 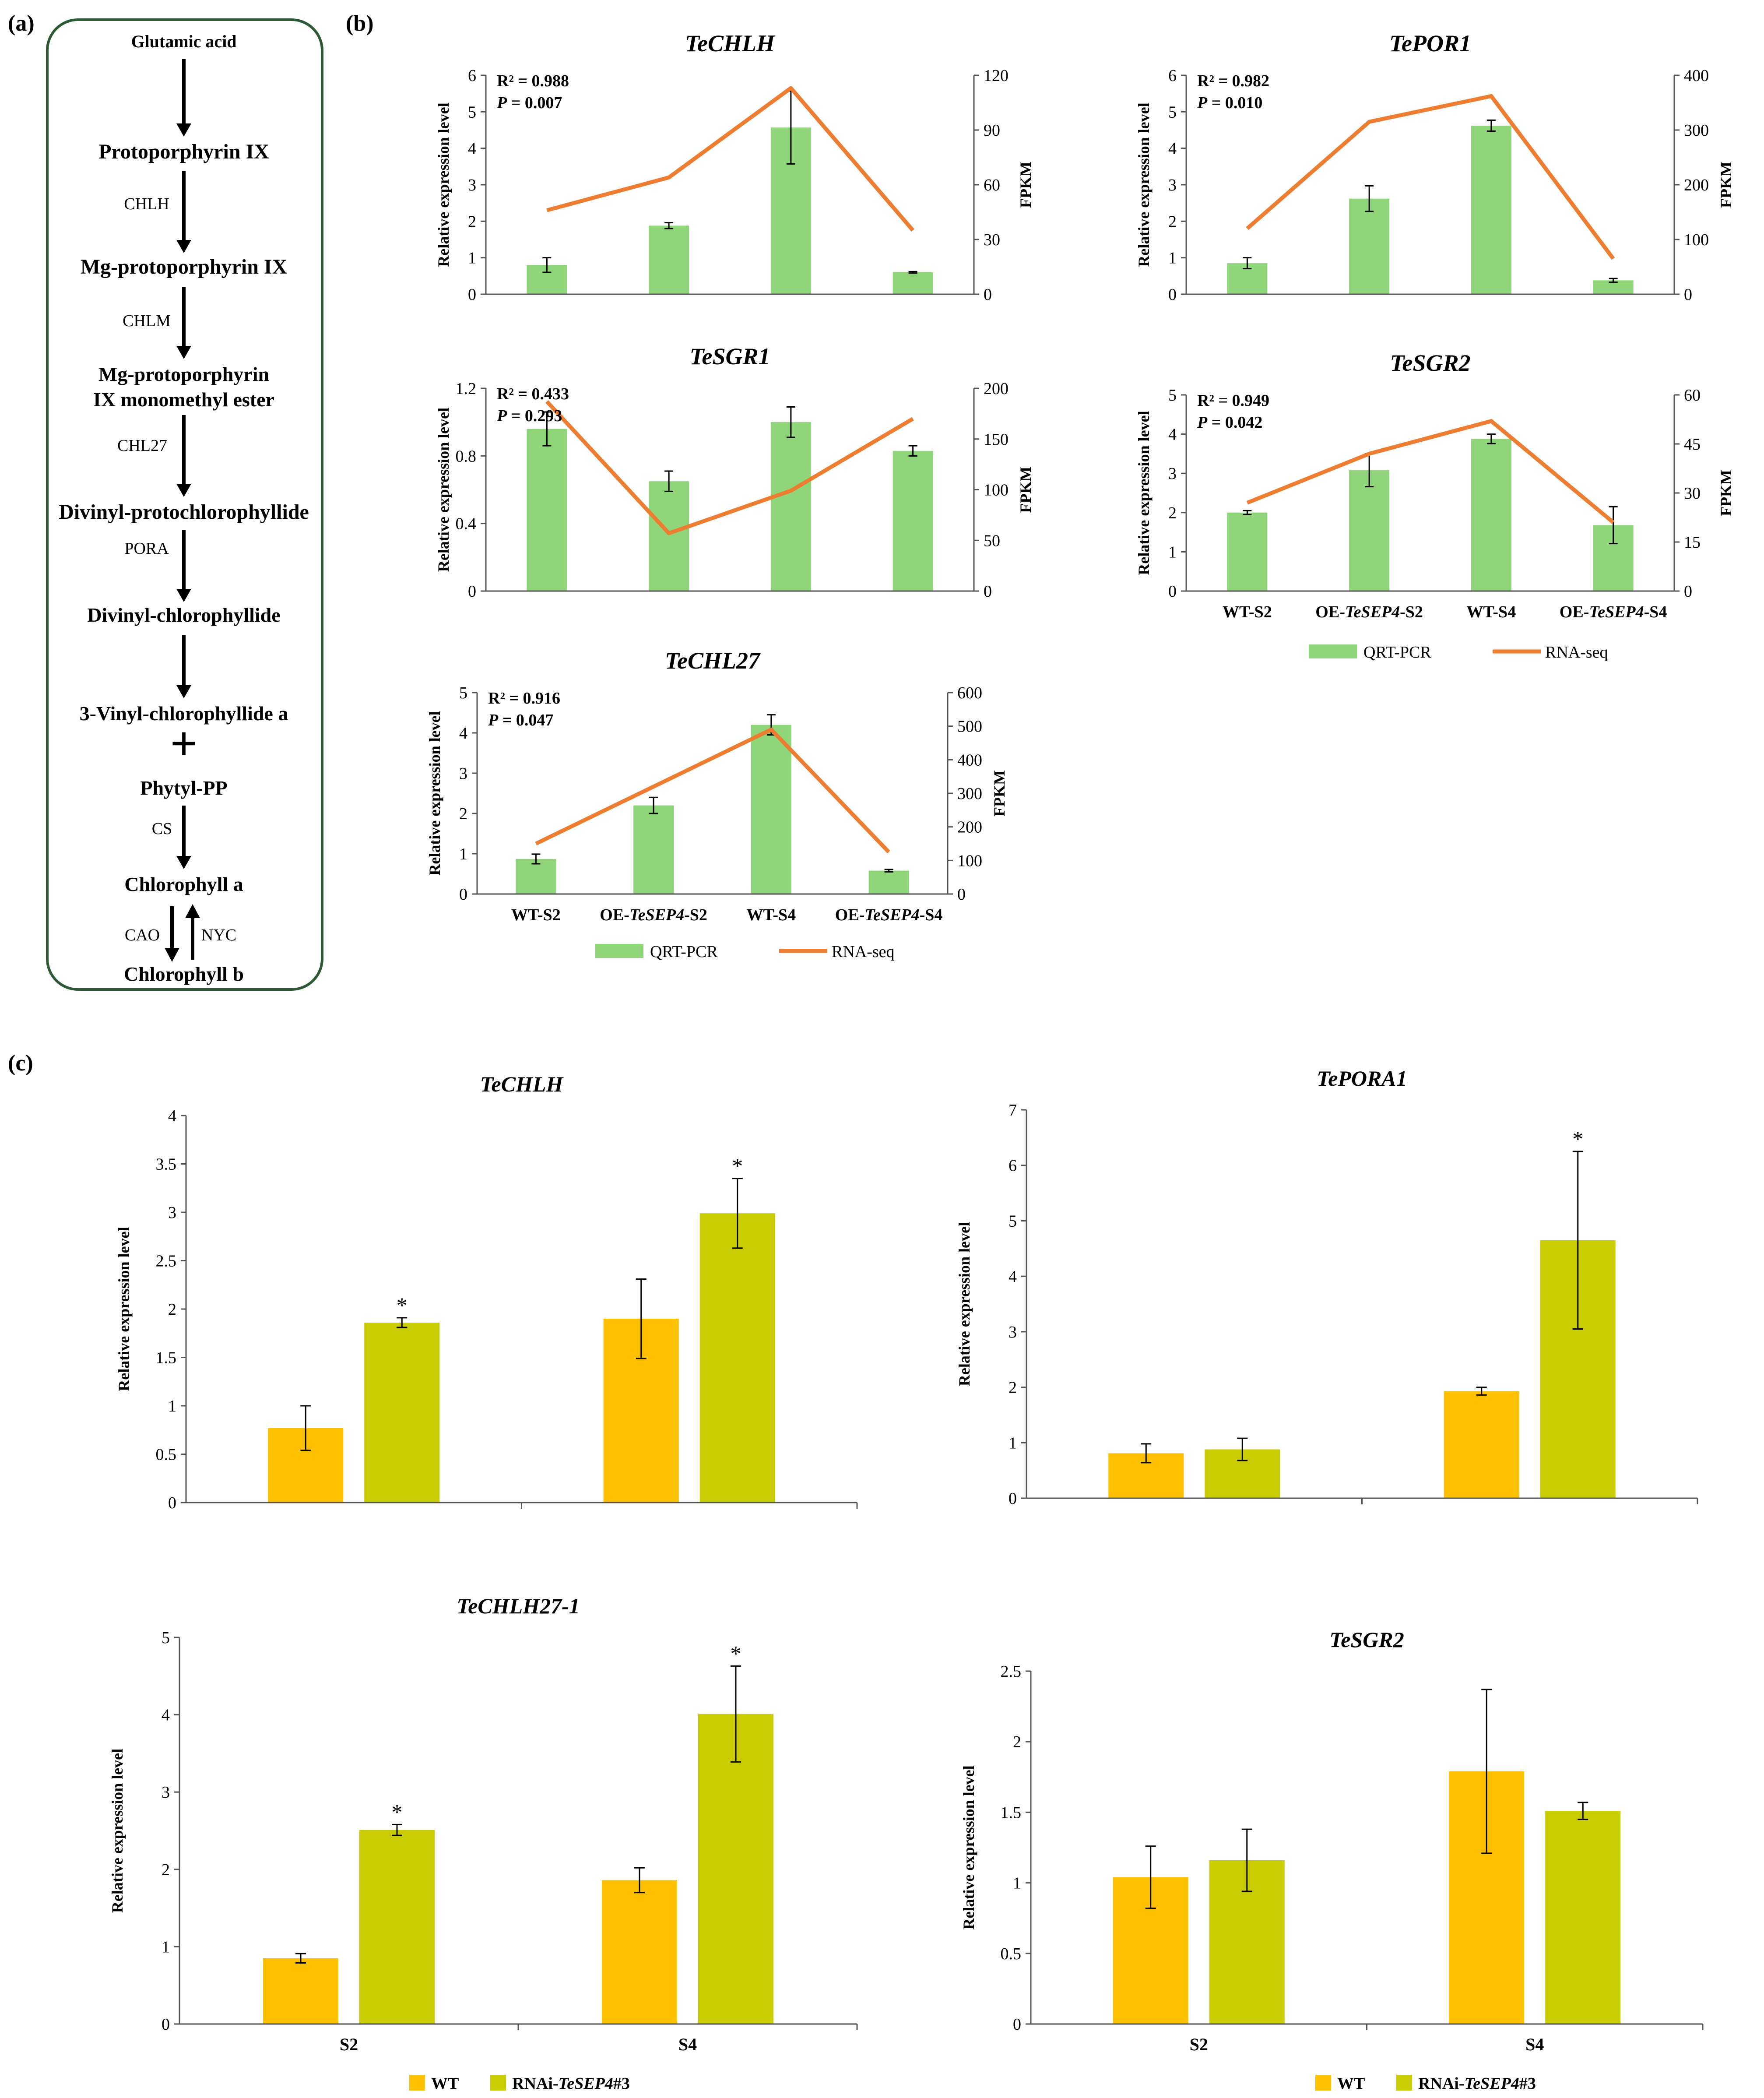 I want to click on legend-swatch-wt, so click(x=417, y=2083).